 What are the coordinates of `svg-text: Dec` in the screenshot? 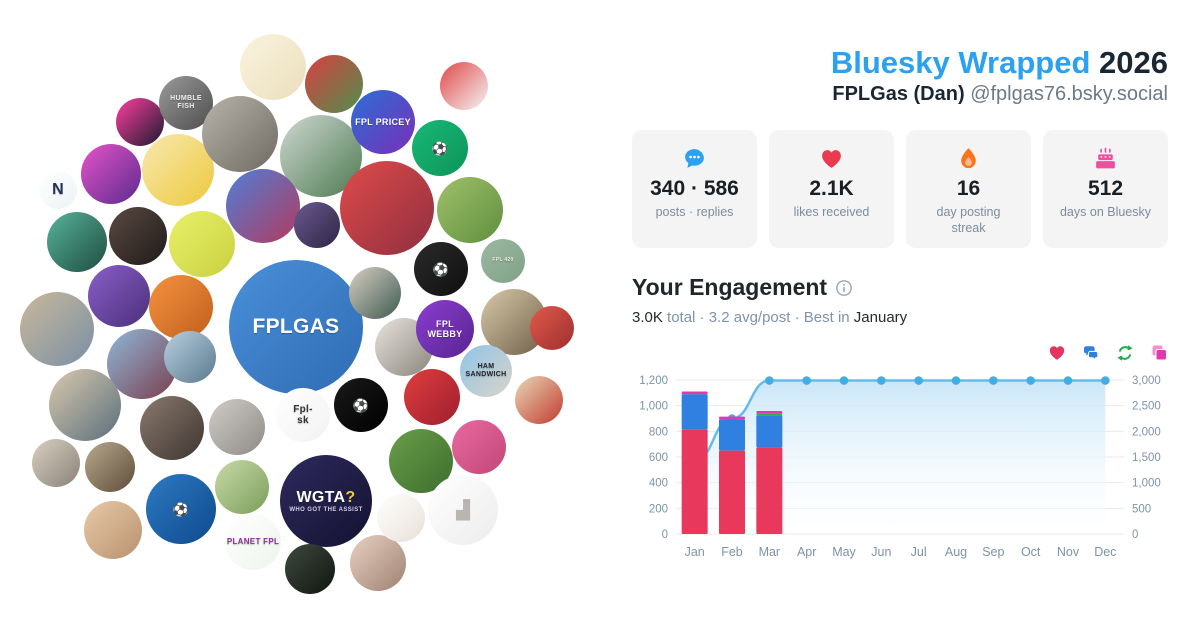 It's located at (1105, 552).